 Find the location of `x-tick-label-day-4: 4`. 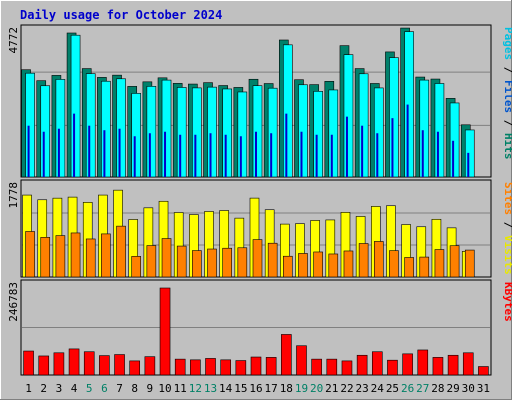

x-tick-label-day-4: 4 is located at coordinates (74, 388).